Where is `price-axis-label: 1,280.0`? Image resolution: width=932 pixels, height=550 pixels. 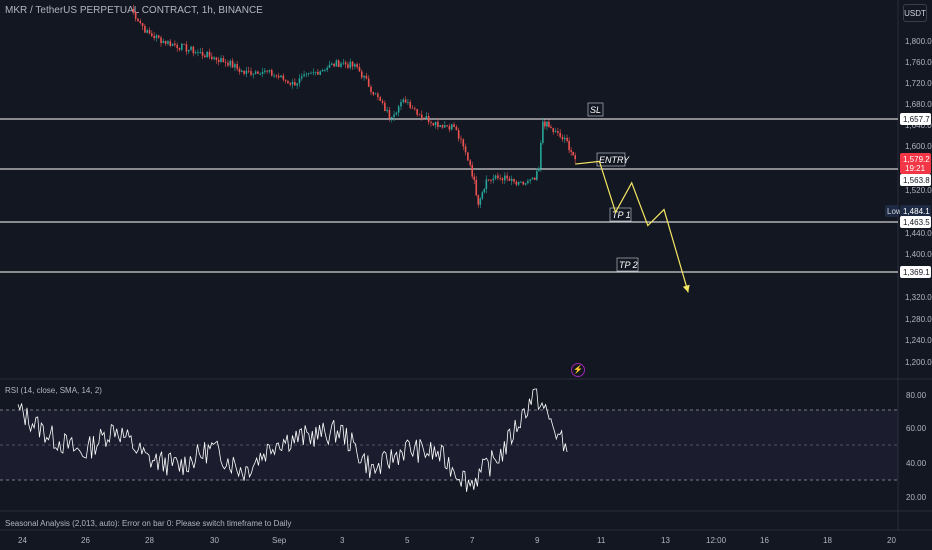 price-axis-label: 1,280.0 is located at coordinates (918, 319).